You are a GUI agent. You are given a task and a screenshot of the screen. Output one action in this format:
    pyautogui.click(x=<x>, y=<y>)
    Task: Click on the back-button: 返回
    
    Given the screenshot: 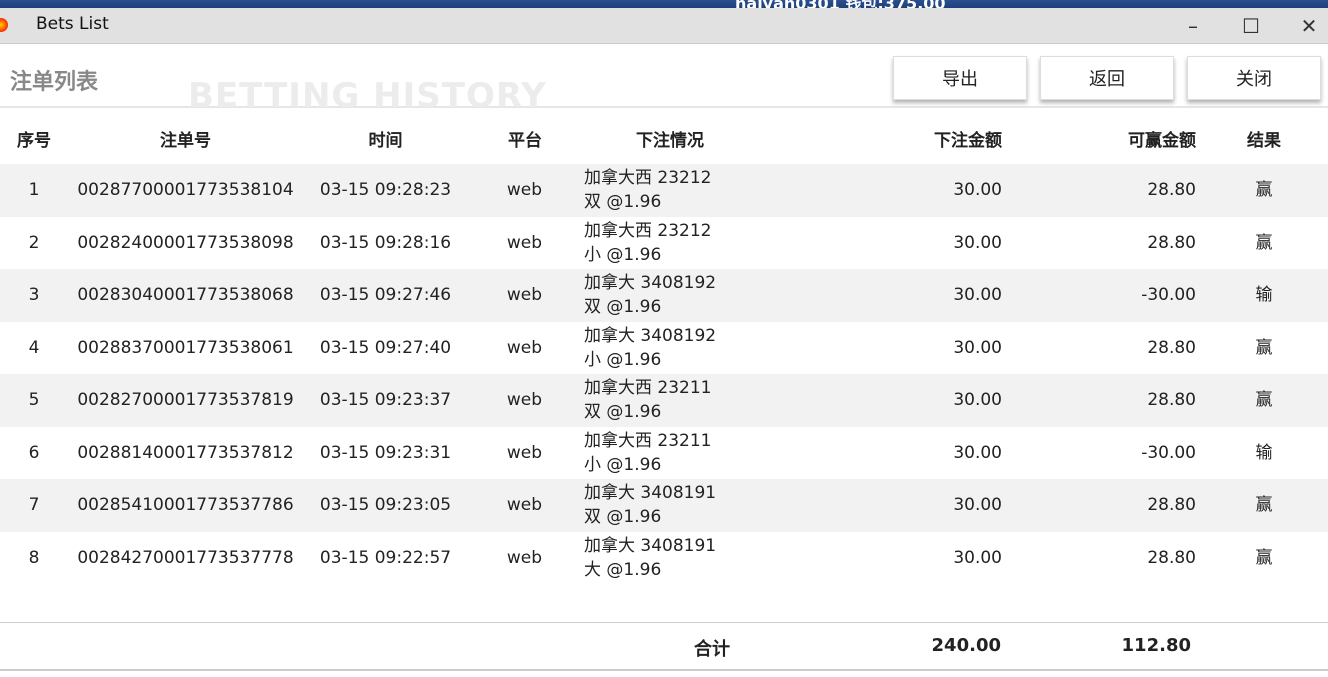 What is the action you would take?
    pyautogui.click(x=1107, y=78)
    